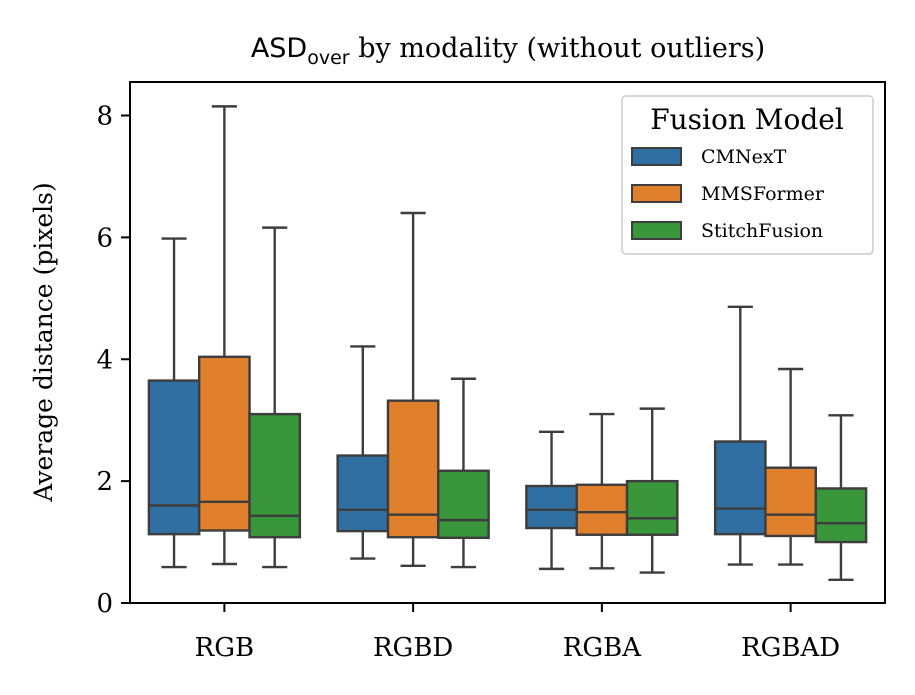 This screenshot has height=695, width=915. What do you see at coordinates (656, 230) in the screenshot?
I see `legend-swatch-stitchfusion` at bounding box center [656, 230].